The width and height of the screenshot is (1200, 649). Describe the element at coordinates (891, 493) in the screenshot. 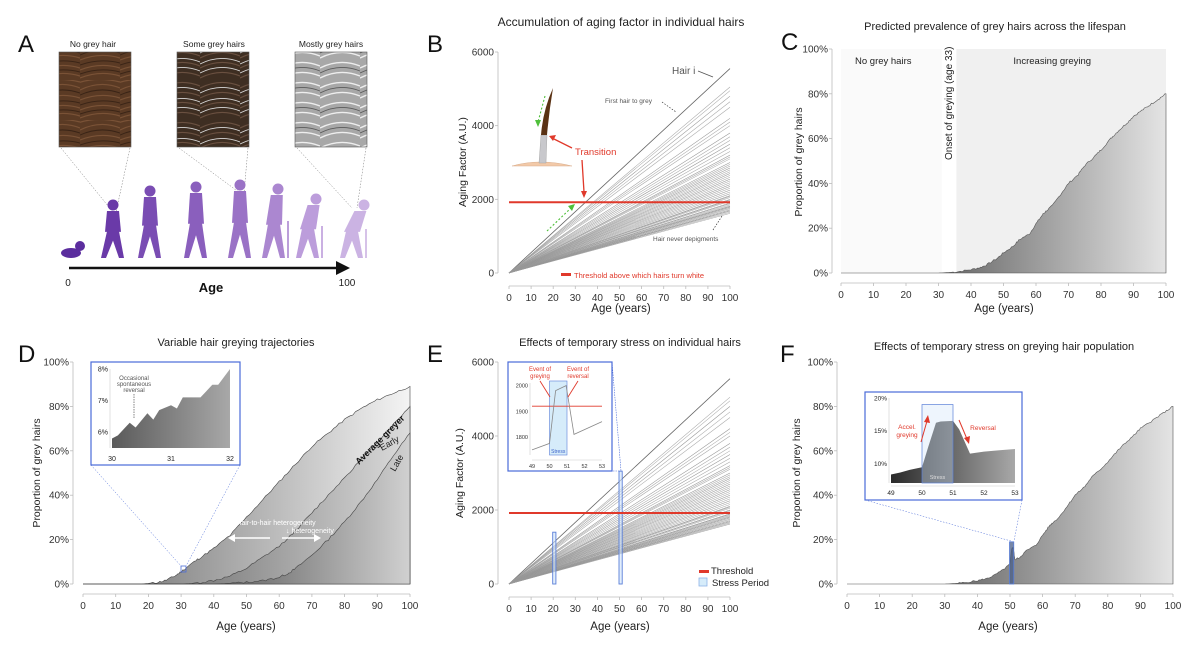

I see `inset-x-tick-label: 49` at that location.